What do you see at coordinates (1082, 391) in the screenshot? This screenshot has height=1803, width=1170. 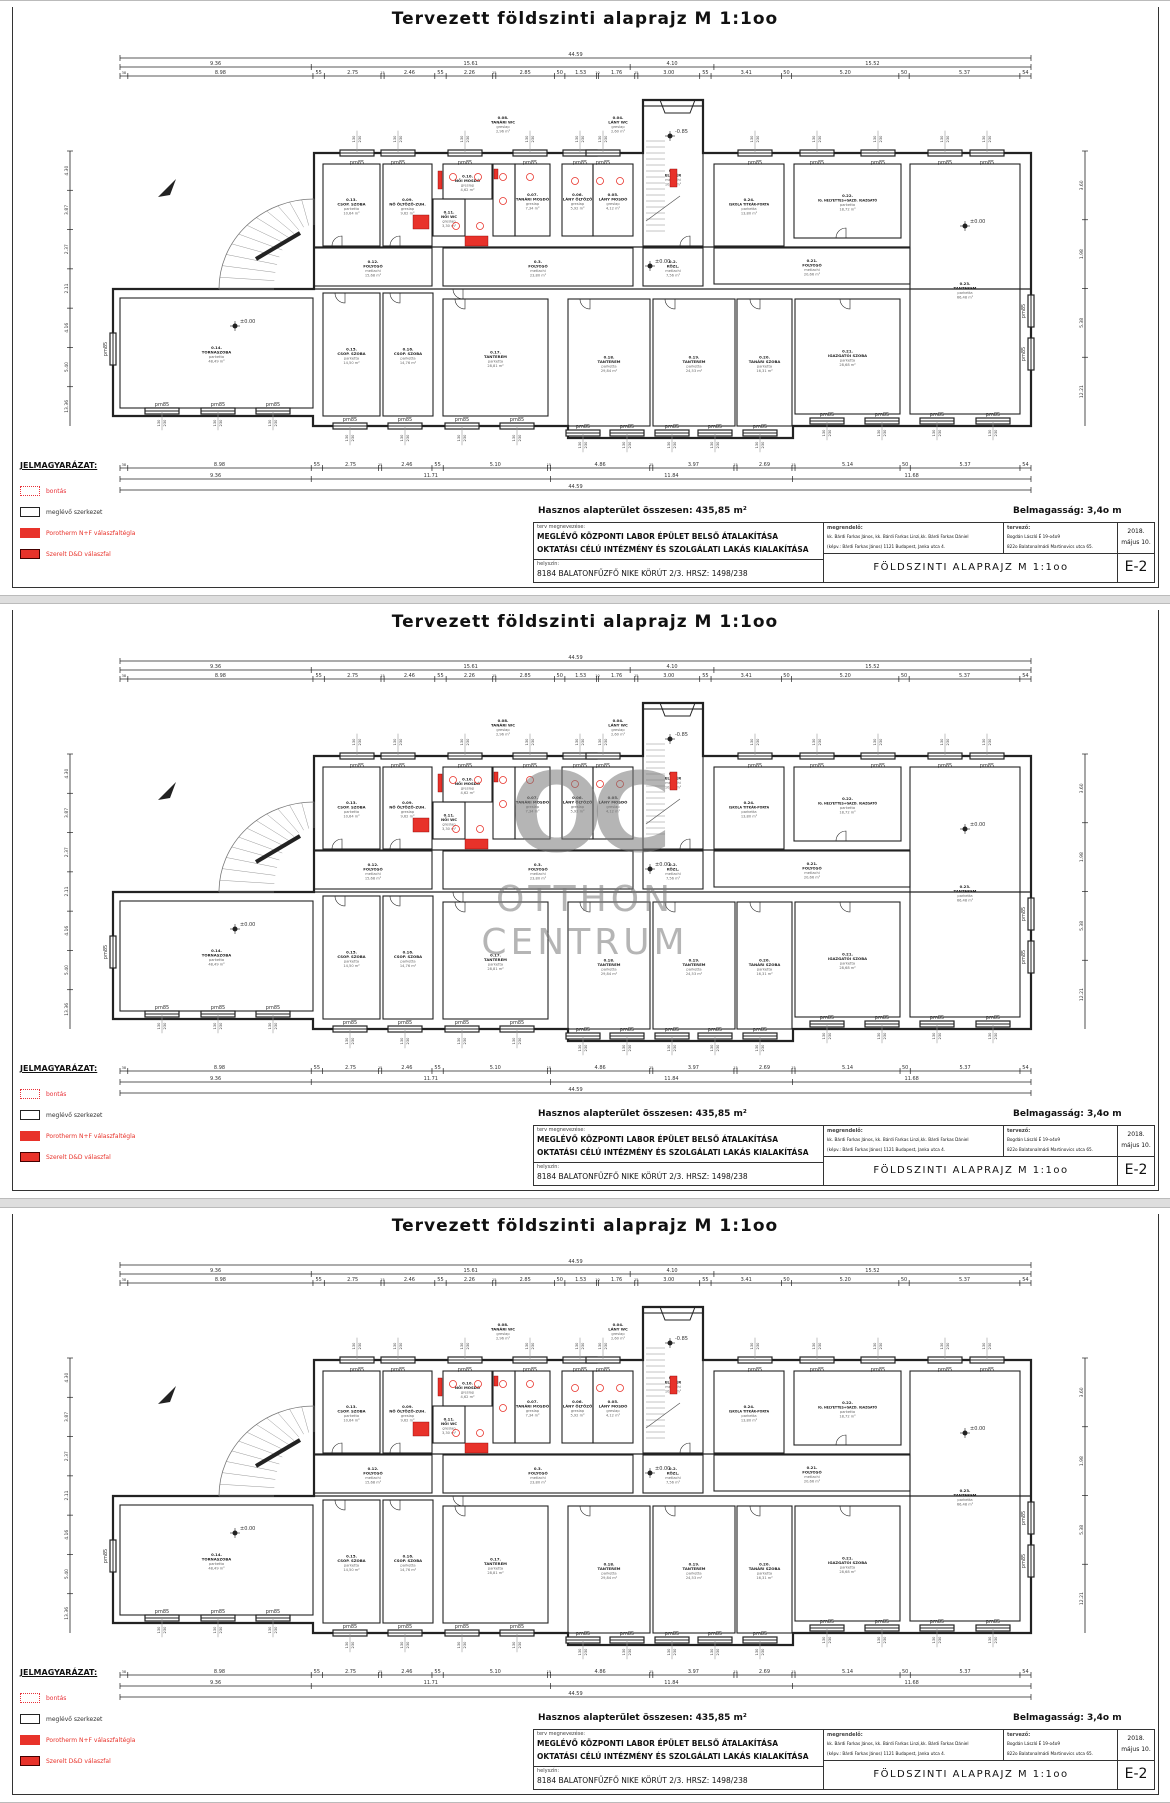 I see `dimension-label: 12.21` at bounding box center [1082, 391].